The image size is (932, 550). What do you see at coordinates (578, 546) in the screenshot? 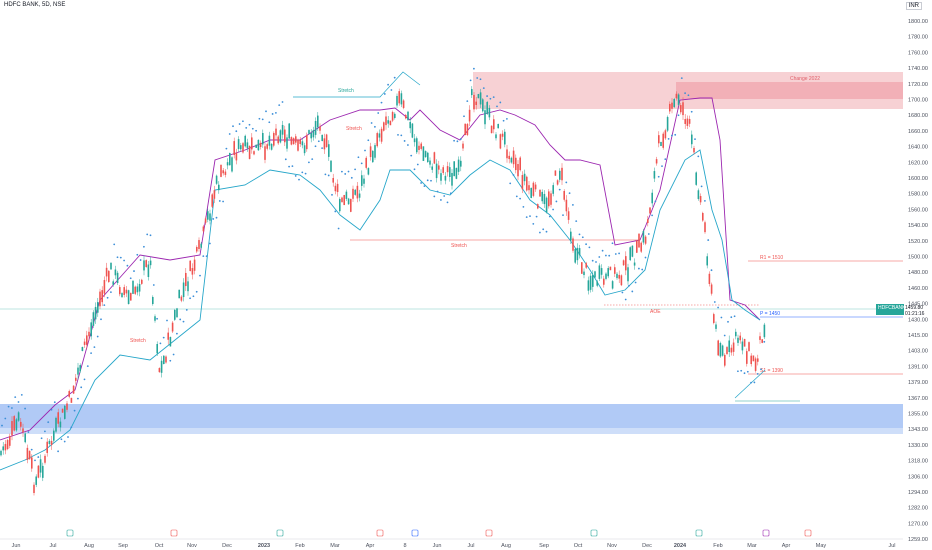
I see `x-tick-label: Oct` at bounding box center [578, 546].